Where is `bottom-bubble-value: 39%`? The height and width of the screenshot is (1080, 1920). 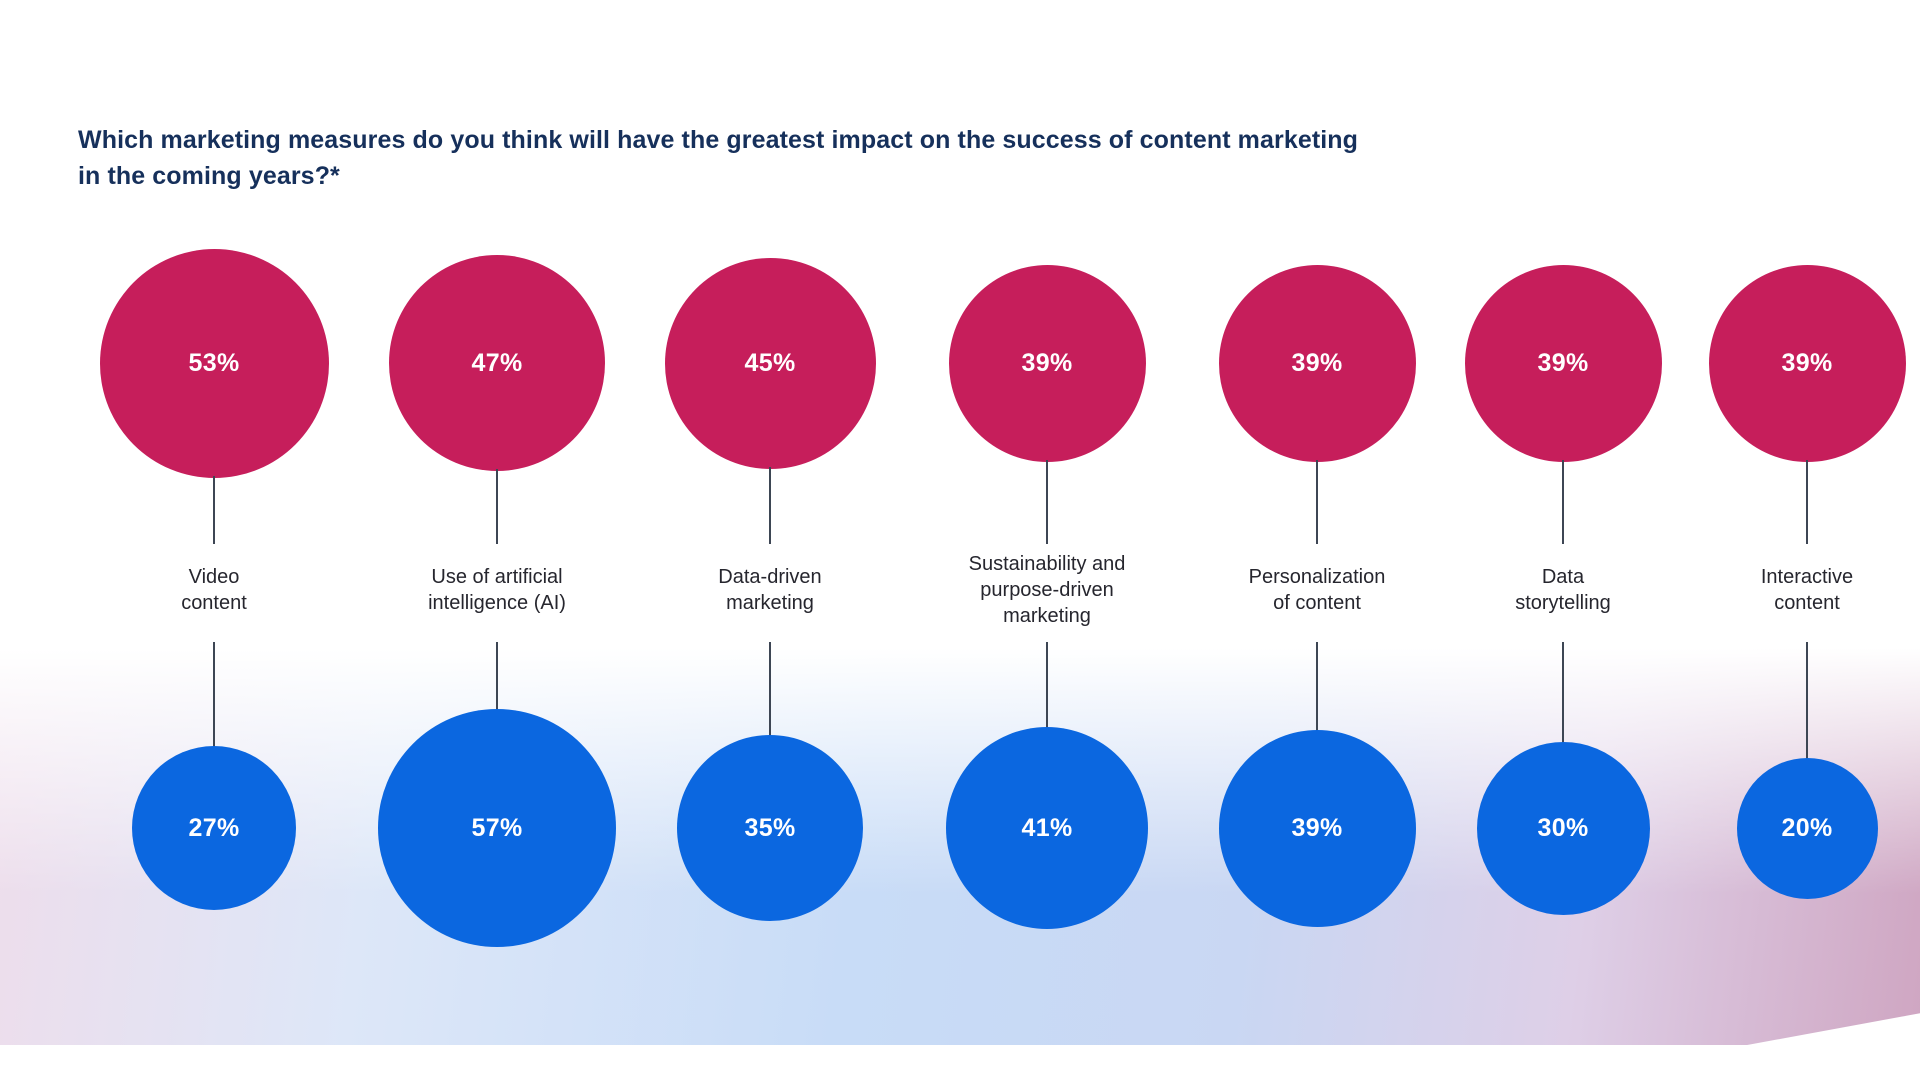 bottom-bubble-value: 39% is located at coordinates (1317, 827).